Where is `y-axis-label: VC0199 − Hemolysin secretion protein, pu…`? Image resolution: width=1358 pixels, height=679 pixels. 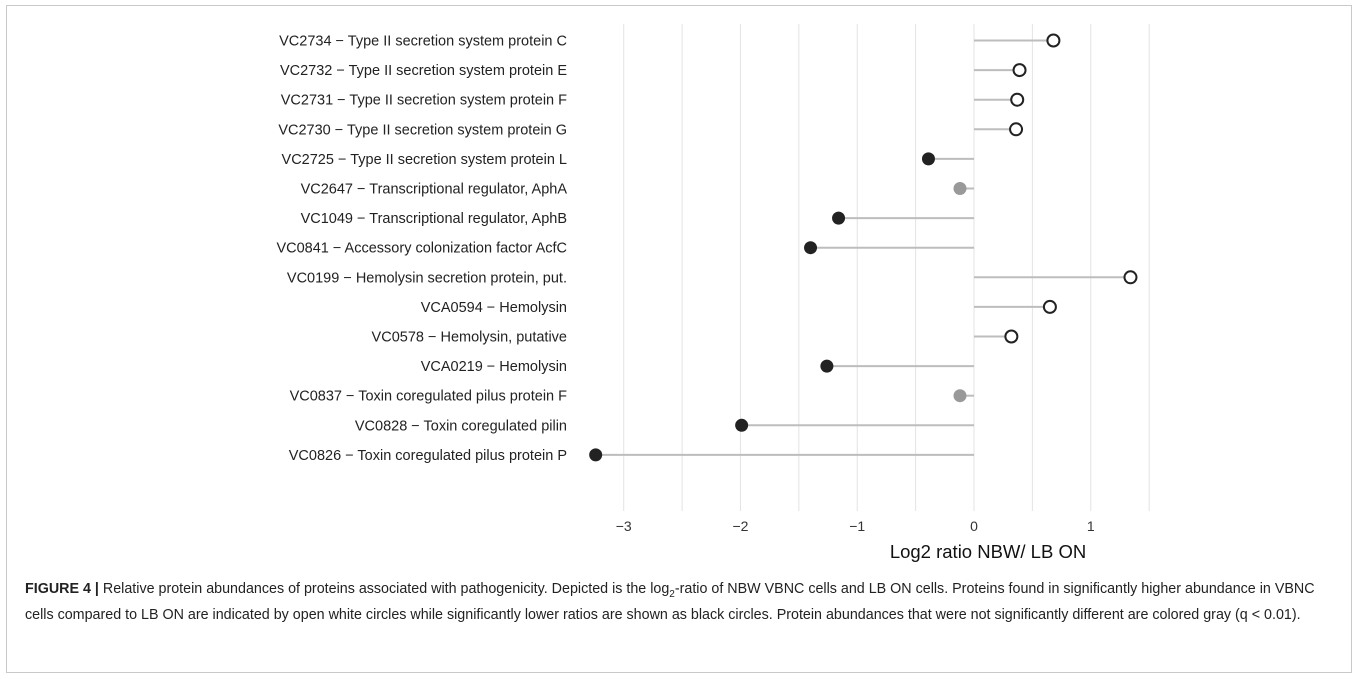
y-axis-label: VC0199 − Hemolysin secretion protein, pu… is located at coordinates (427, 278).